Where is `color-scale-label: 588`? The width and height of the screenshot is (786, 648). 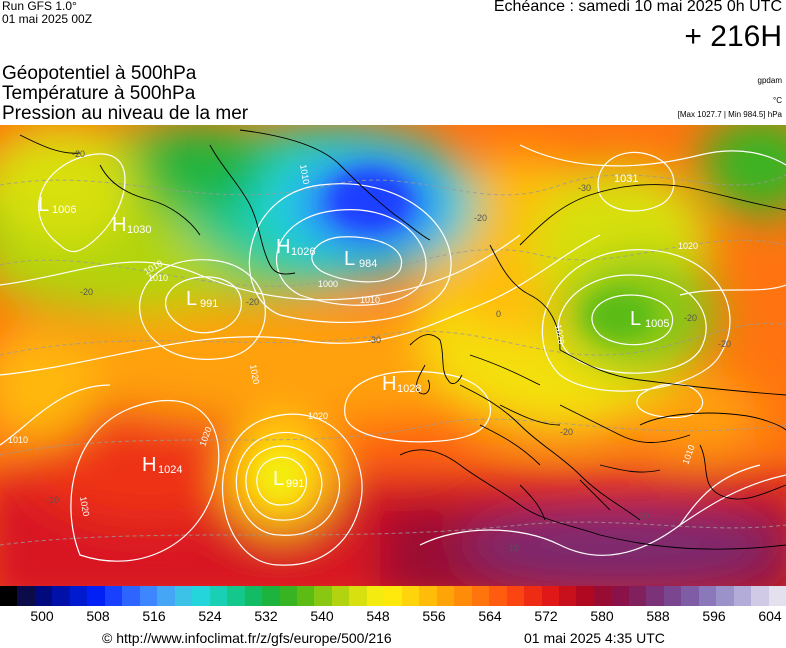 color-scale-label: 588 is located at coordinates (658, 616).